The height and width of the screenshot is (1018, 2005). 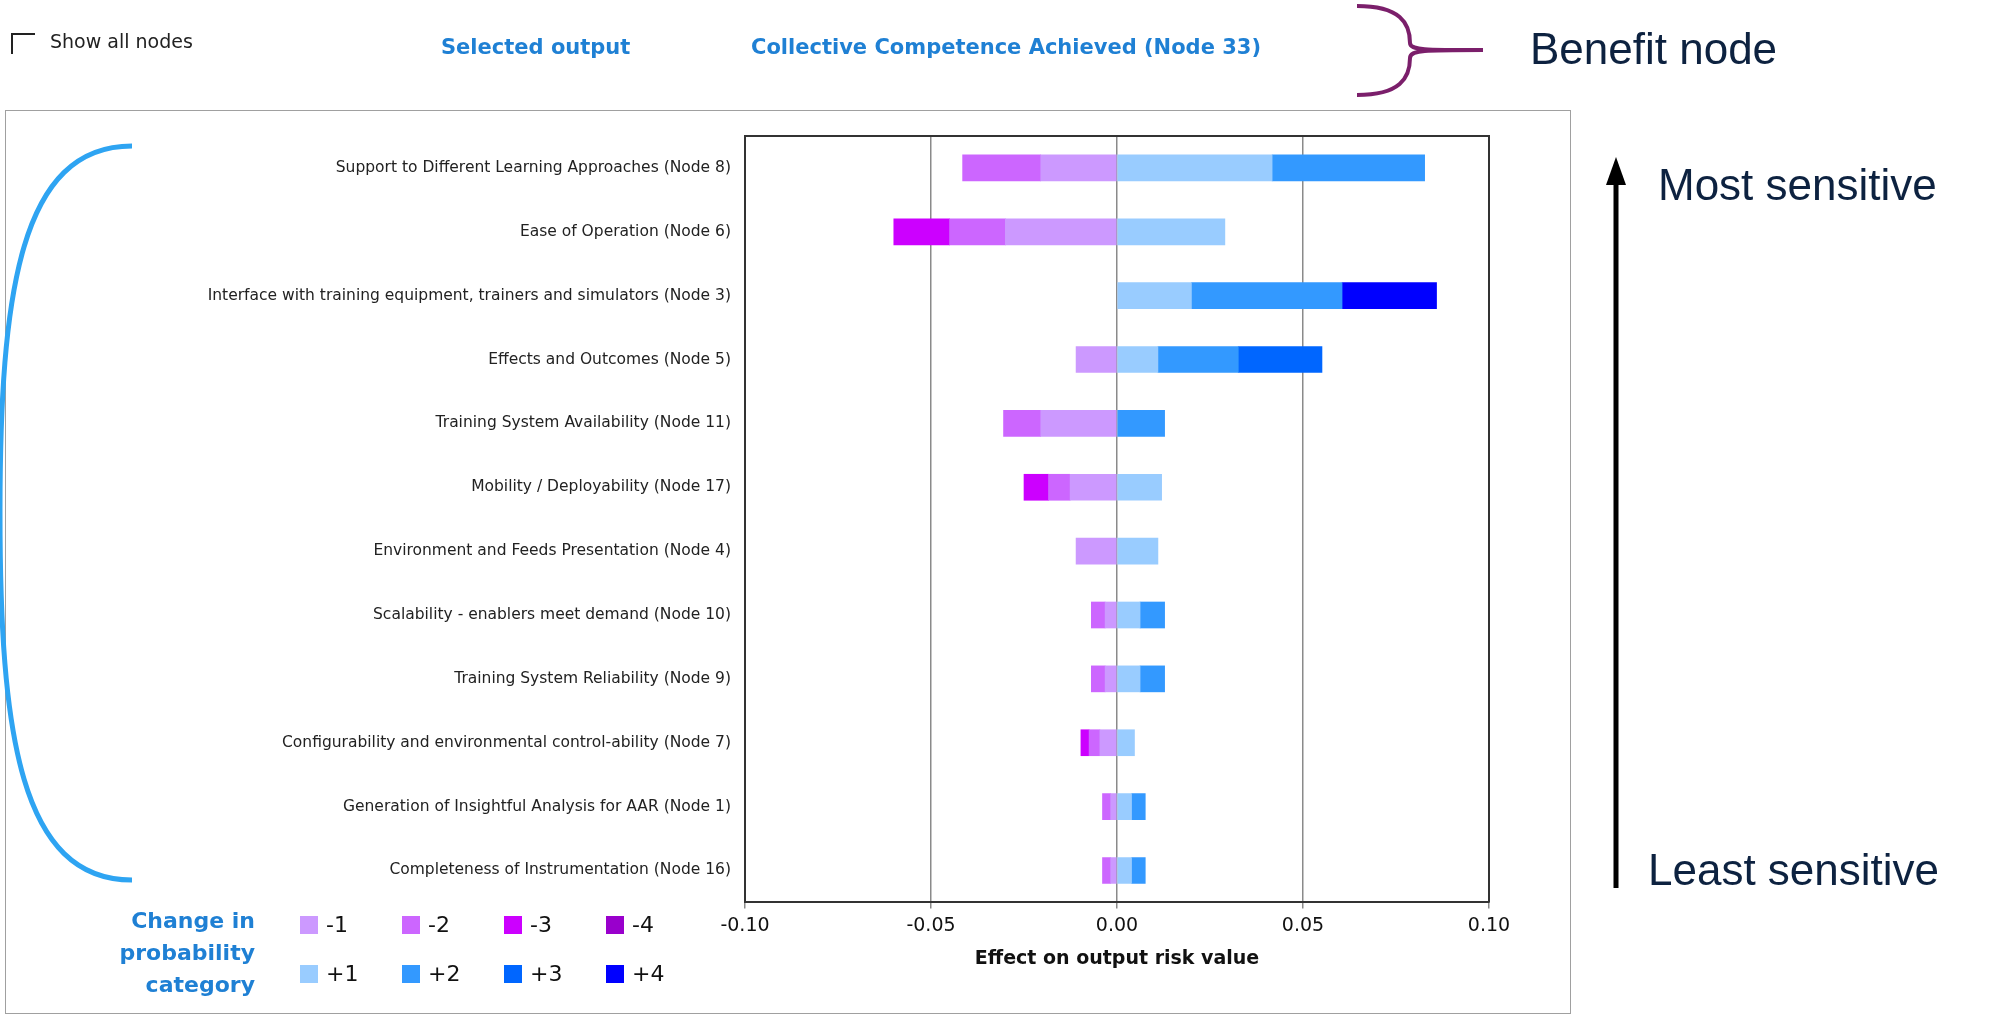 I want to click on y-tick-label: Training System Availability (Node 11), so click(x=582, y=422).